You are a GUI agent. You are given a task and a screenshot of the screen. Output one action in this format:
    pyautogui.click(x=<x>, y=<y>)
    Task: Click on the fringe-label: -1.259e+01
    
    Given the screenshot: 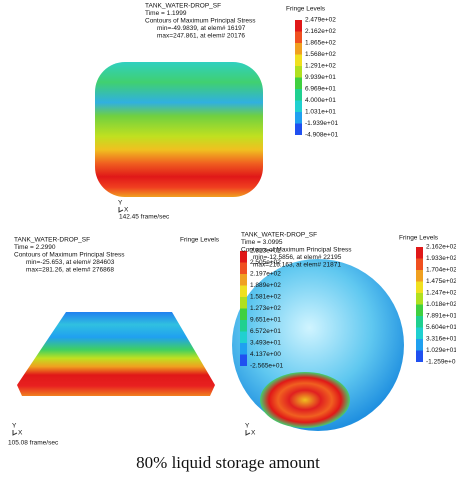 What is the action you would take?
    pyautogui.click(x=441, y=362)
    